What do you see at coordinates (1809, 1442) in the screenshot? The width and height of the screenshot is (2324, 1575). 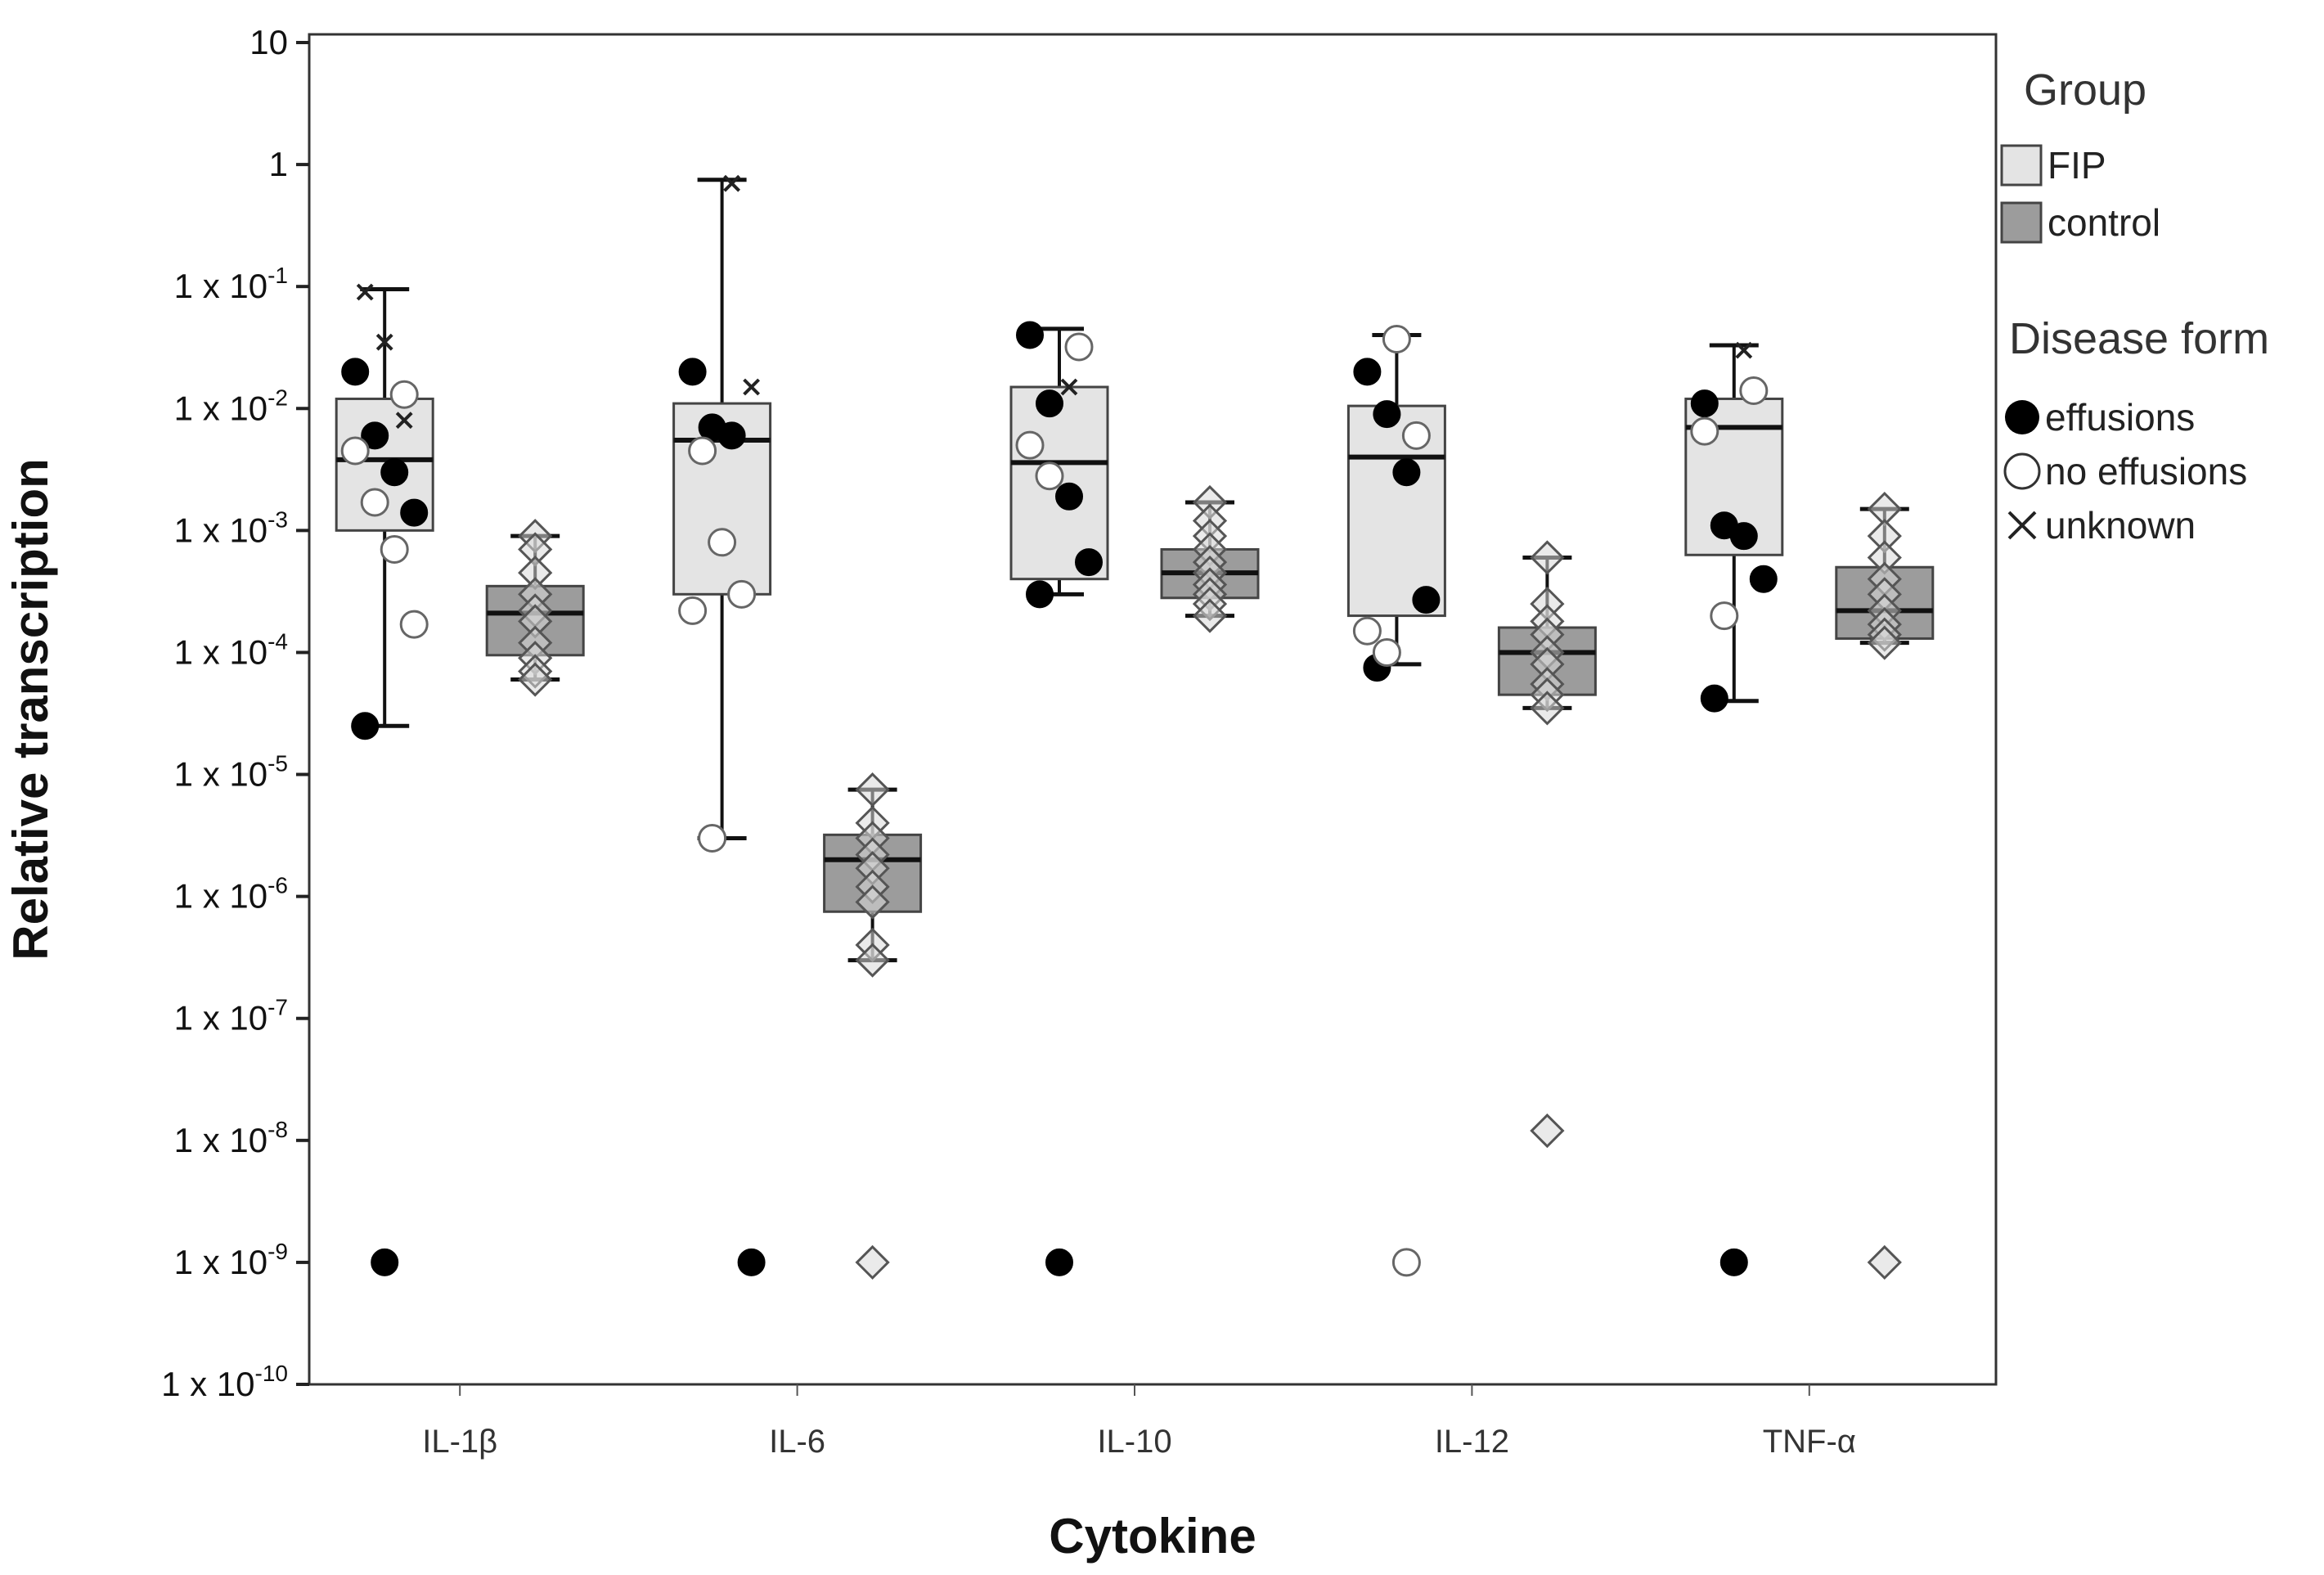 I see `x-tick-label: TNF-α` at bounding box center [1809, 1442].